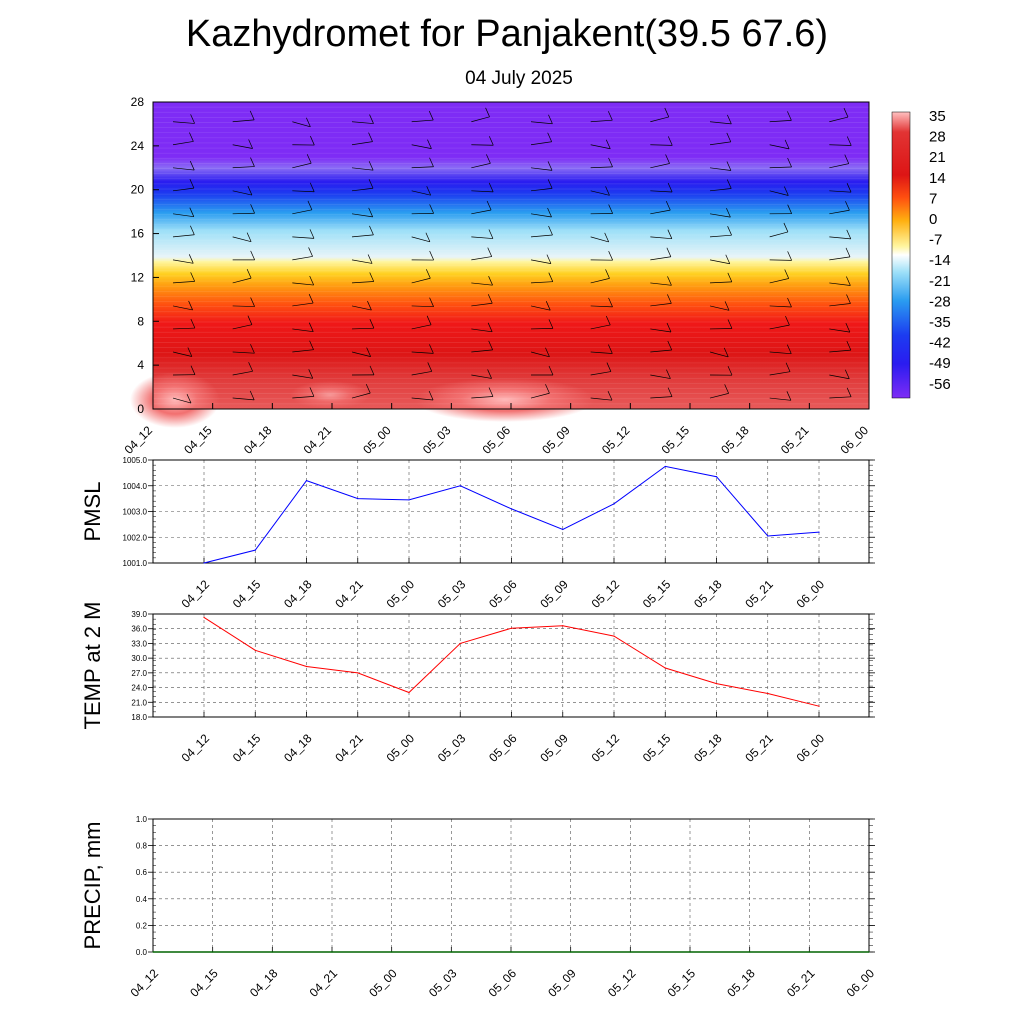 This screenshot has width=1024, height=1024. I want to click on y-tick-label: 33.0, so click(139, 643).